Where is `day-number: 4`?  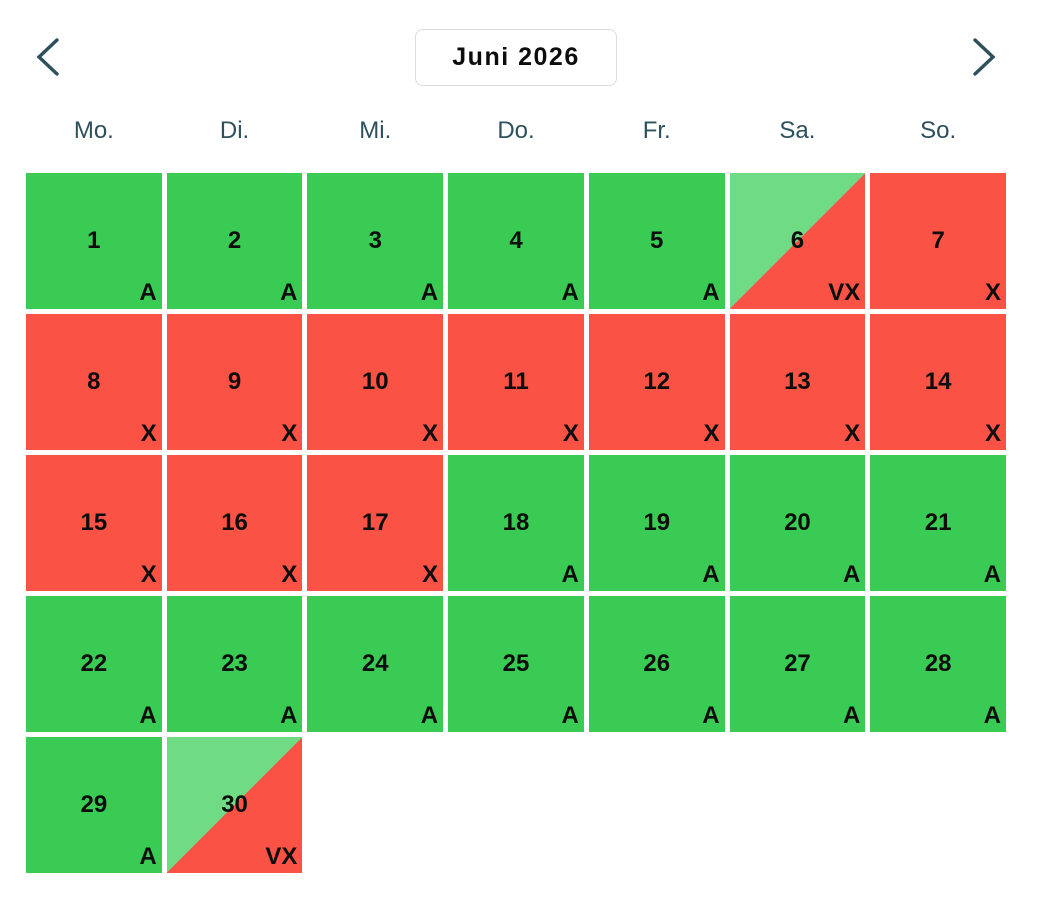 day-number: 4 is located at coordinates (516, 240).